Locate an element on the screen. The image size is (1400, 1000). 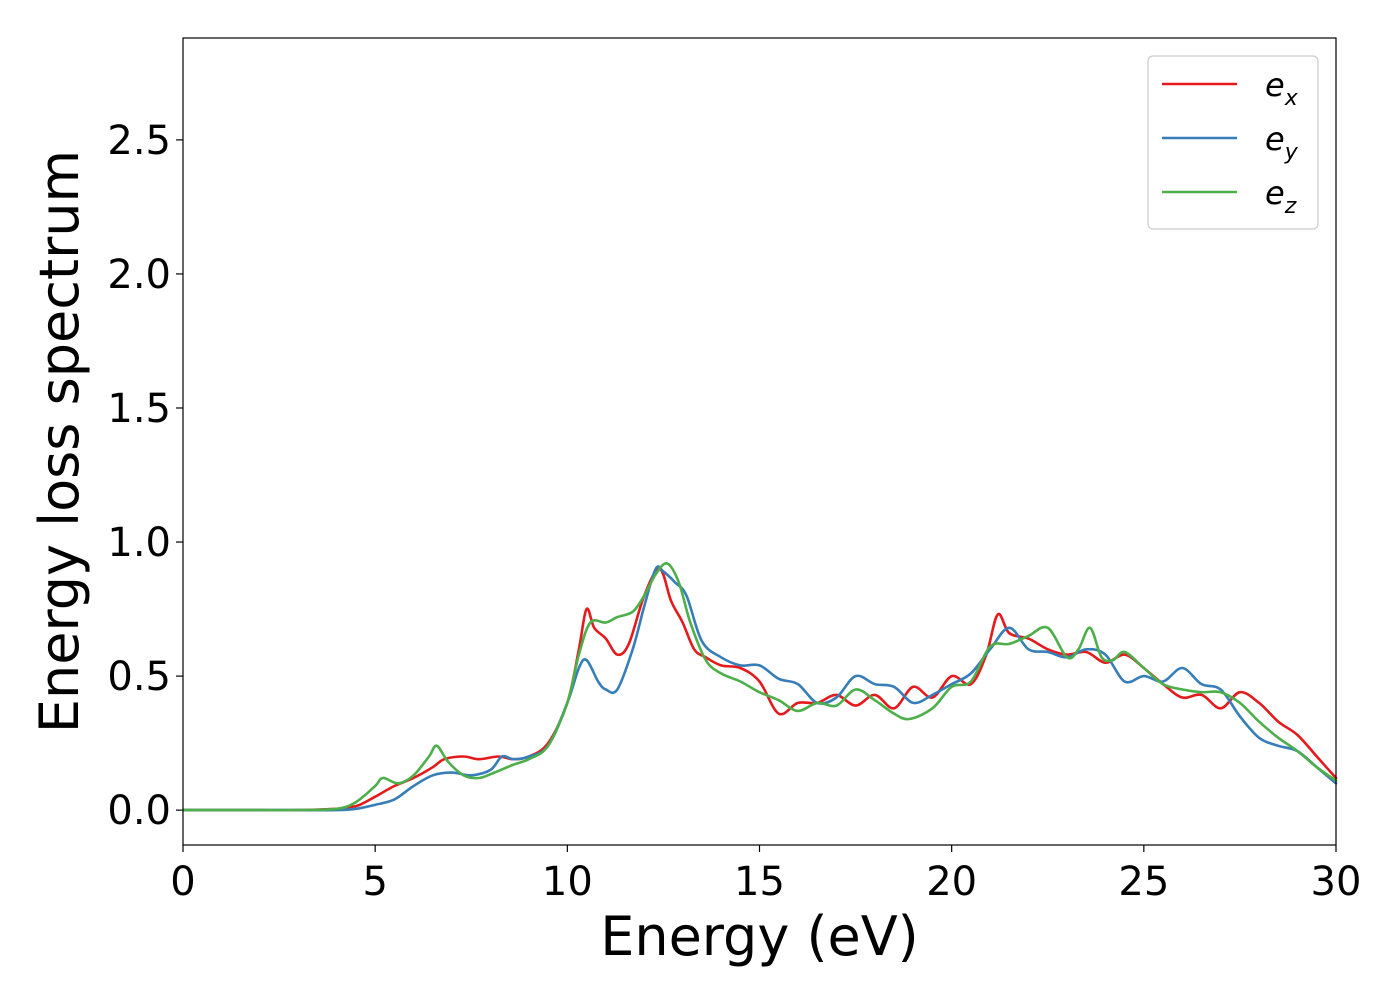
x-axis-label: Energy (eV) is located at coordinates (759, 936).